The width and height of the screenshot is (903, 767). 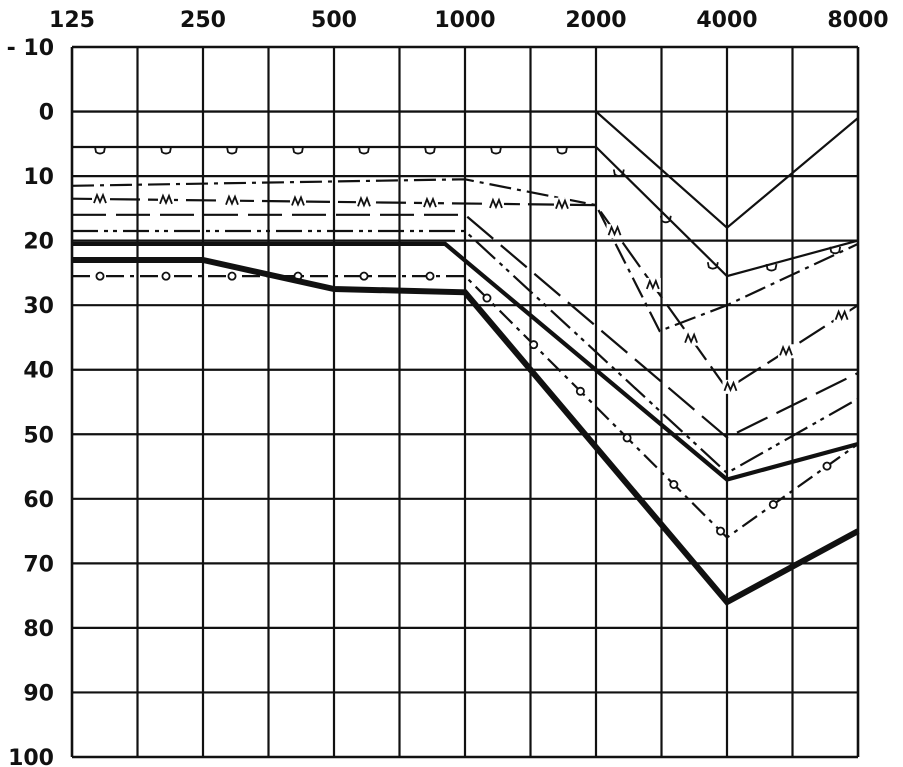 What do you see at coordinates (38, 435) in the screenshot?
I see `y-tick-label: 50` at bounding box center [38, 435].